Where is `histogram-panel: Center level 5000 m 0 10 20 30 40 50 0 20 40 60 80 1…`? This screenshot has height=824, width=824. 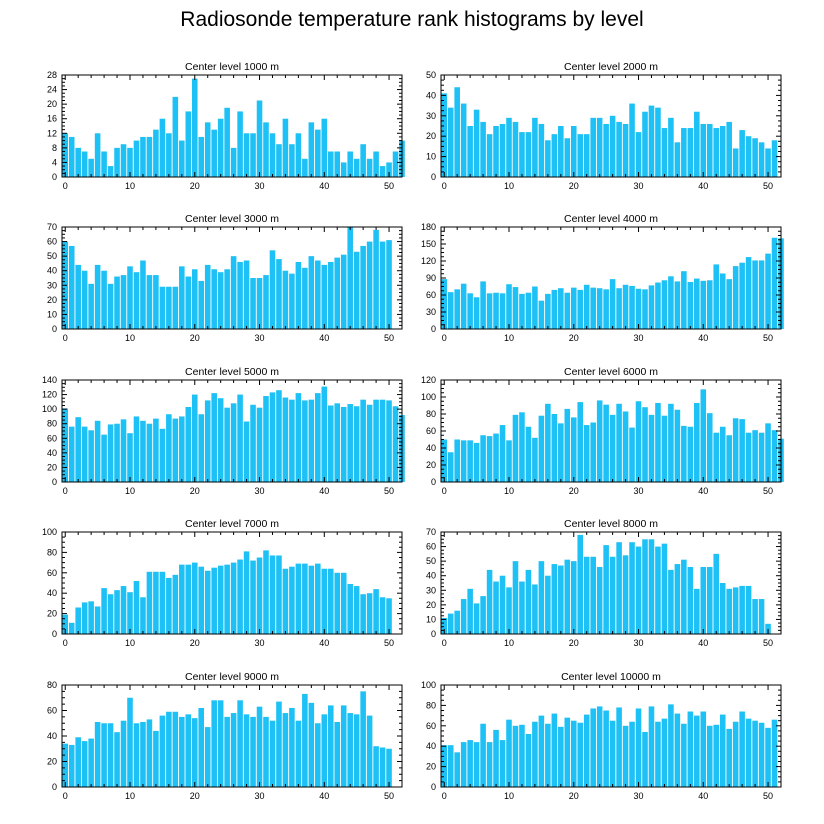 histogram-panel: Center level 5000 m 0 10 20 30 40 50 0 20 40 60 80 1… is located at coordinates (223, 431).